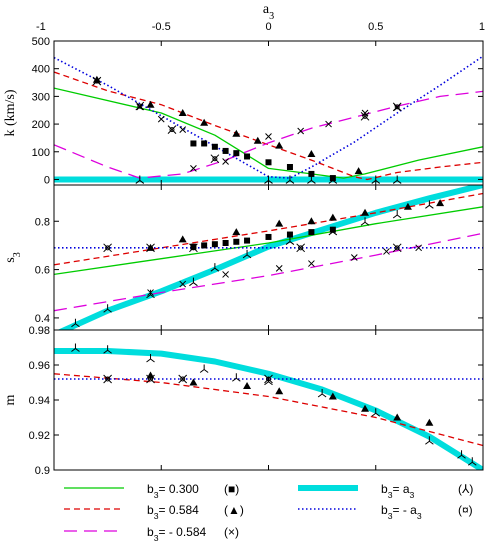 This screenshot has height=547, width=485. Describe the element at coordinates (482, 27) in the screenshot. I see `top-xtick-label-4: 1` at that location.